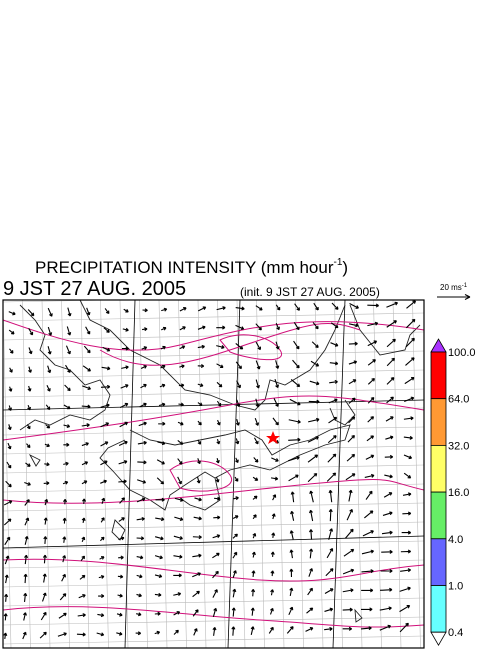  Describe the element at coordinates (454, 297) in the screenshot. I see `vector-legend-arrow` at that location.